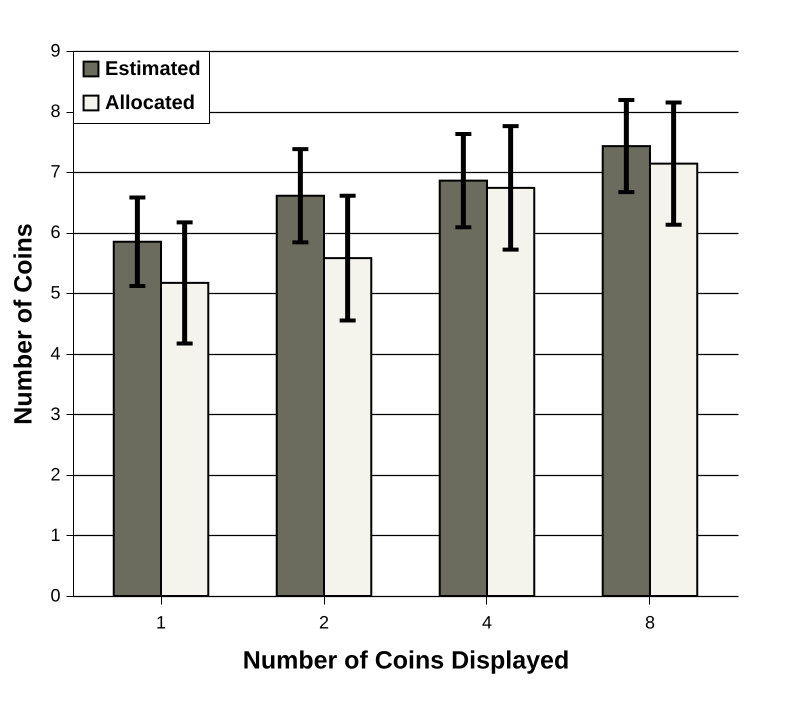  I want to click on x-tick-label: 8, so click(649, 622).